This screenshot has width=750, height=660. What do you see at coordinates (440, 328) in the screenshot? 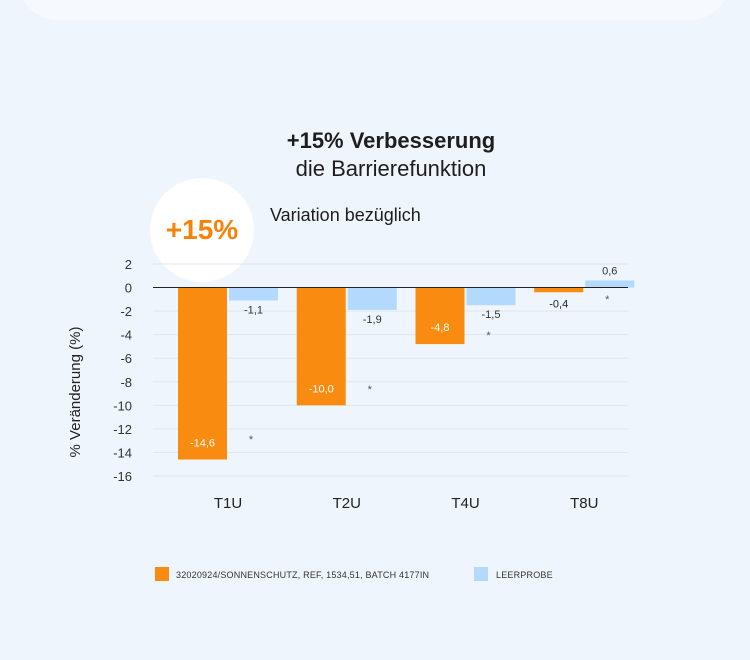
I see `data-label-product: -4,8` at bounding box center [440, 328].